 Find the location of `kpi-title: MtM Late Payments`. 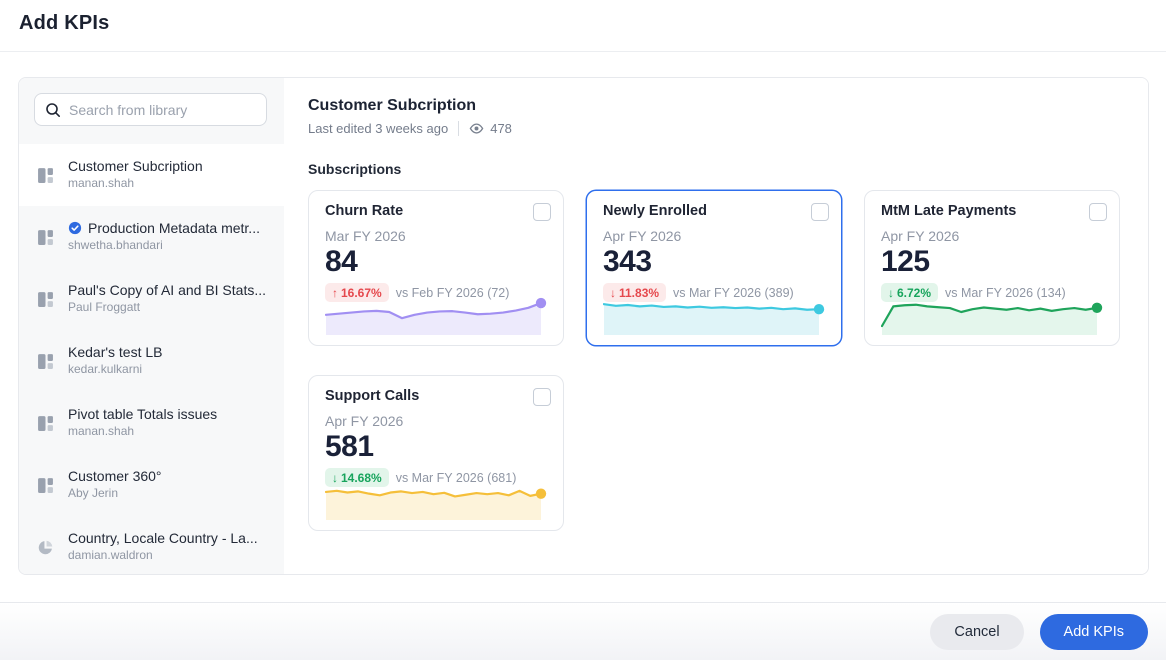

kpi-title: MtM Late Payments is located at coordinates (949, 211).